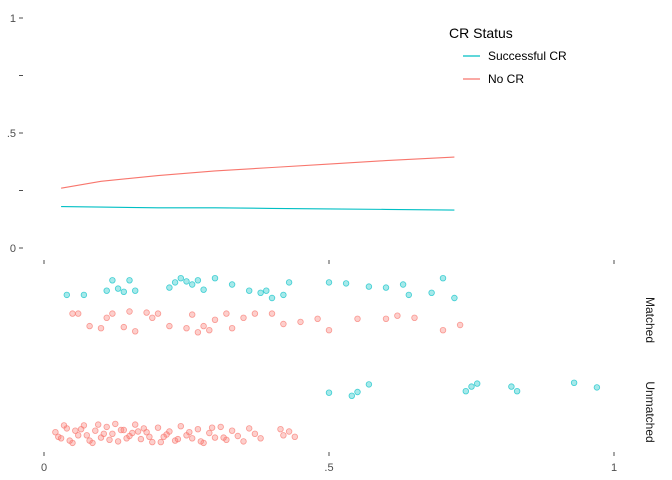 The width and height of the screenshot is (672, 480). What do you see at coordinates (258, 208) in the screenshot?
I see `series-line-successful-cr` at bounding box center [258, 208].